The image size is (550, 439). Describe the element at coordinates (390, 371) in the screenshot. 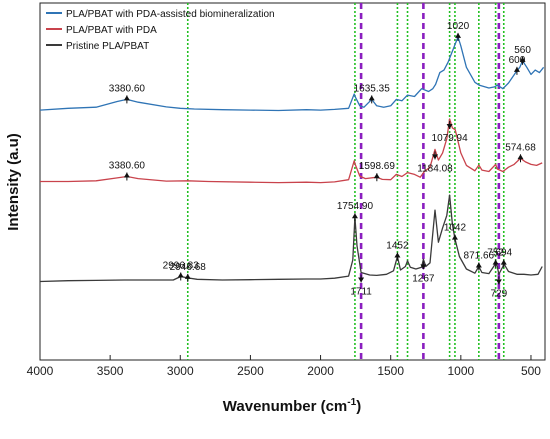

I see `x-tick-label-1500: 1500` at that location.